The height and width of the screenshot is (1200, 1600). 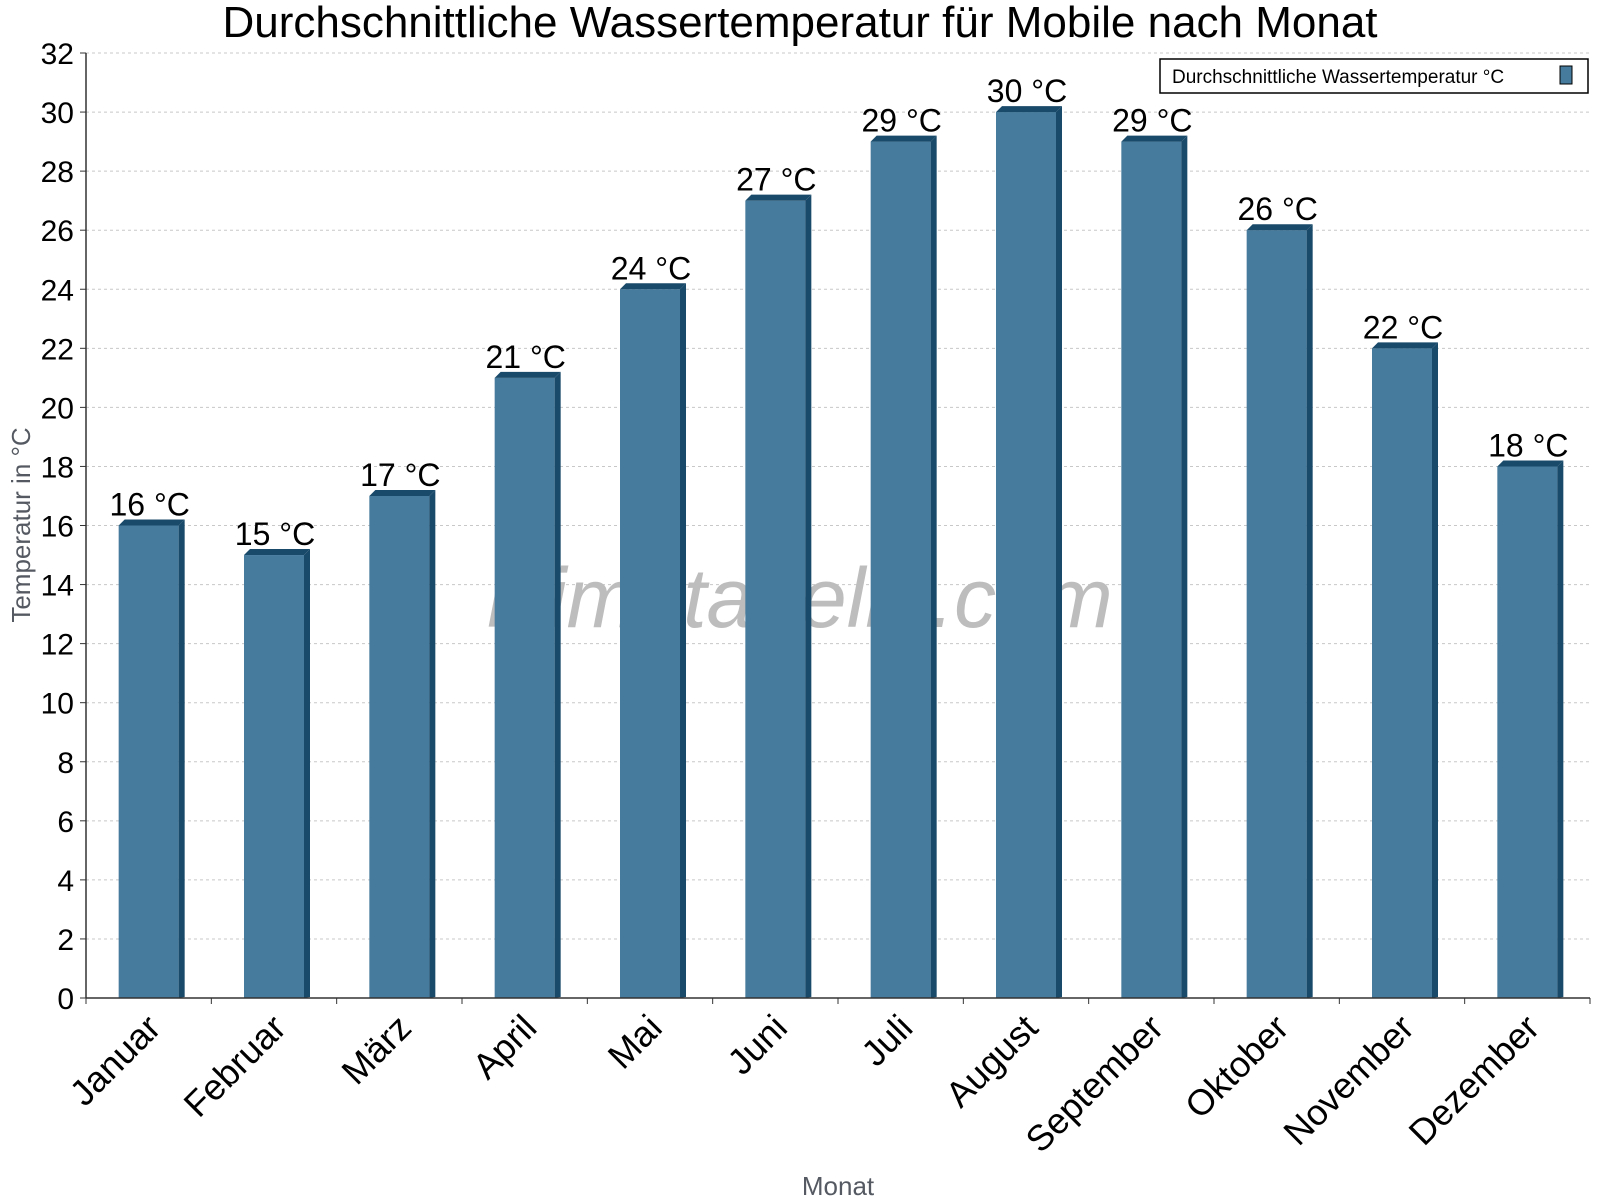 What do you see at coordinates (991, 1061) in the screenshot?
I see `x-tick-label: August` at bounding box center [991, 1061].